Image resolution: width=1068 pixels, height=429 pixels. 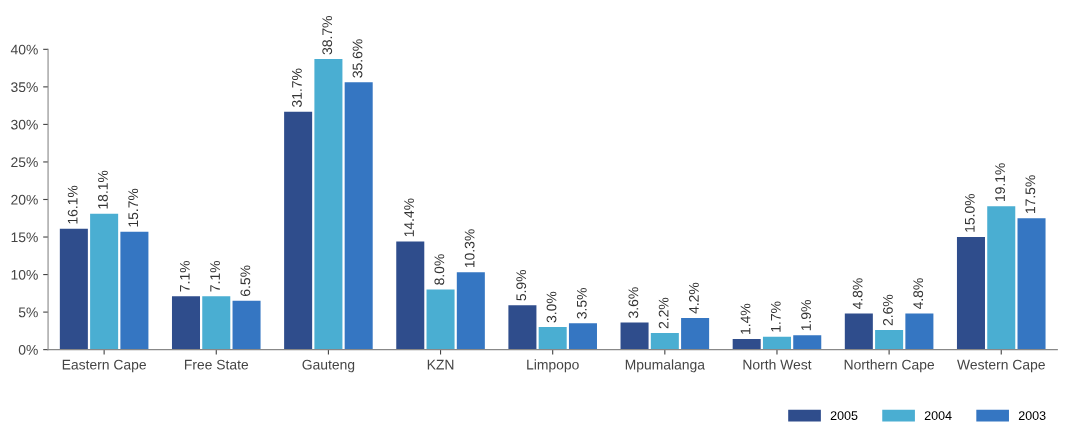 What do you see at coordinates (694, 298) in the screenshot?
I see `data-label: 4.2%` at bounding box center [694, 298].